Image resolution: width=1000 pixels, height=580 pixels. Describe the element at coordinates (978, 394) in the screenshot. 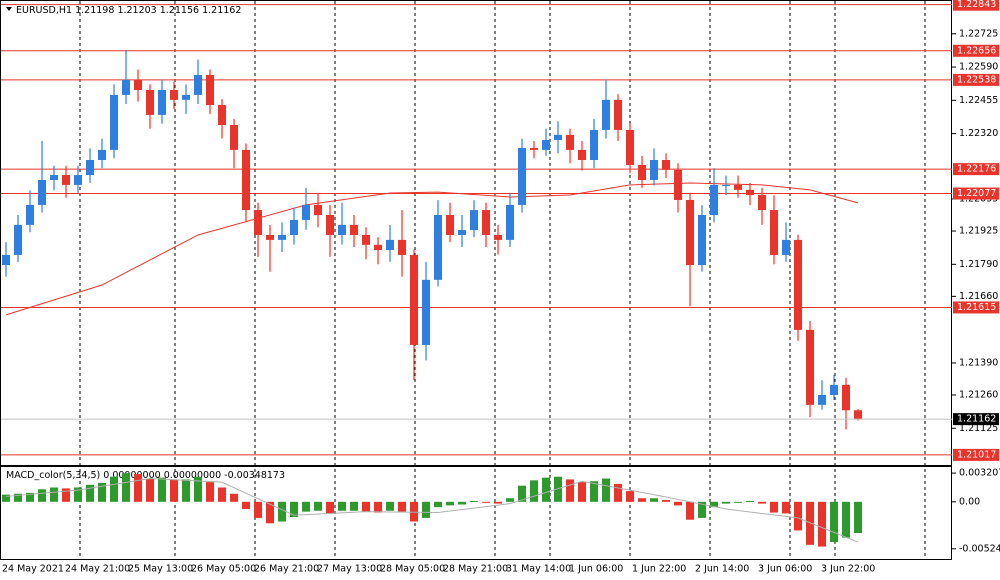

I see `y-tick-label: 1.21260` at that location.